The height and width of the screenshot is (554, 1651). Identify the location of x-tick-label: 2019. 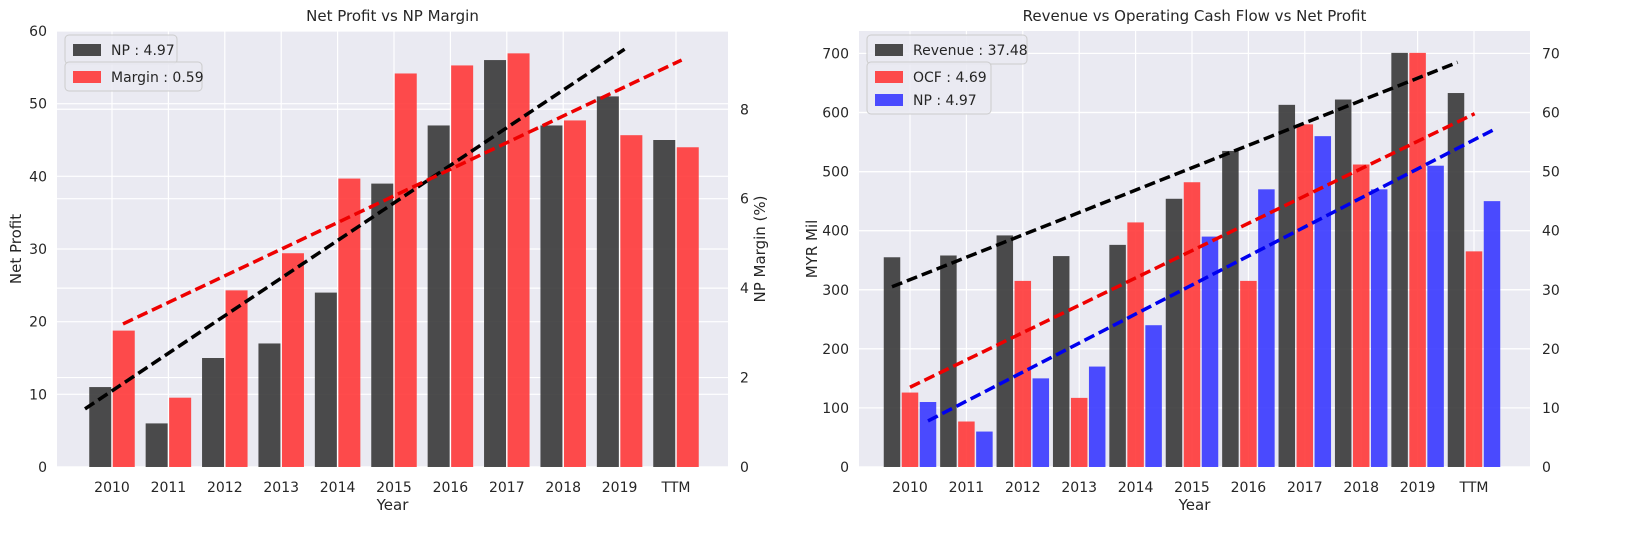
(1418, 488).